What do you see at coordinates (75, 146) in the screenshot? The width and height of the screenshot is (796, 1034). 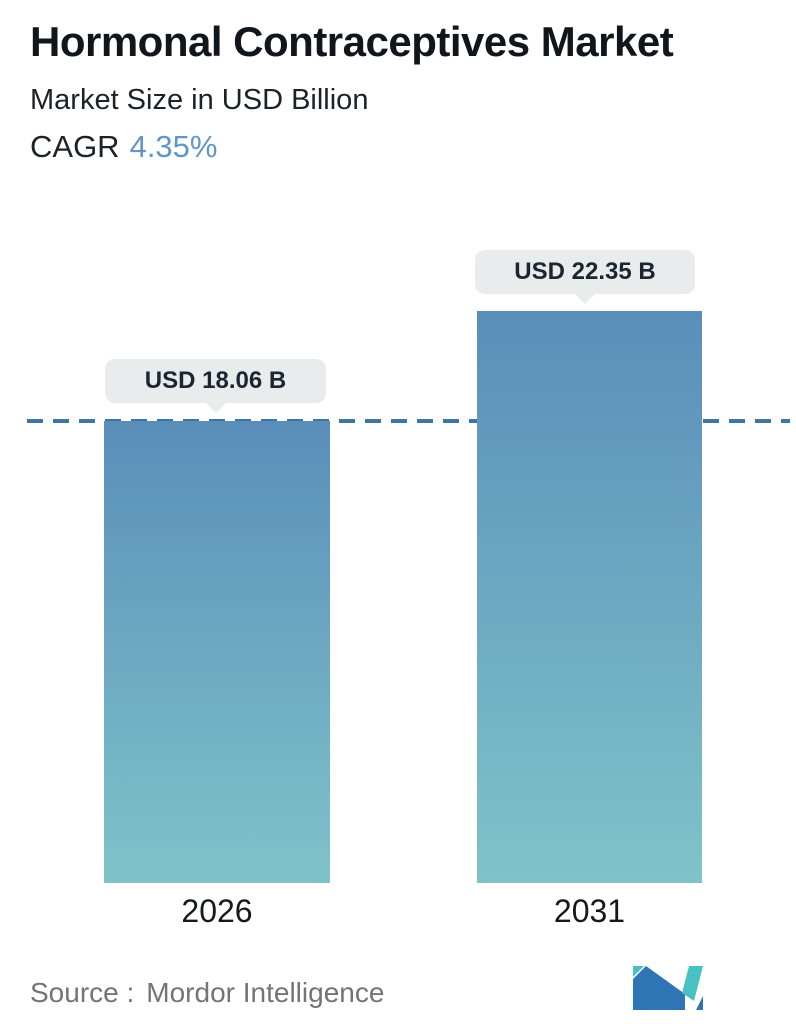 I see `cagr-label: CAGR` at bounding box center [75, 146].